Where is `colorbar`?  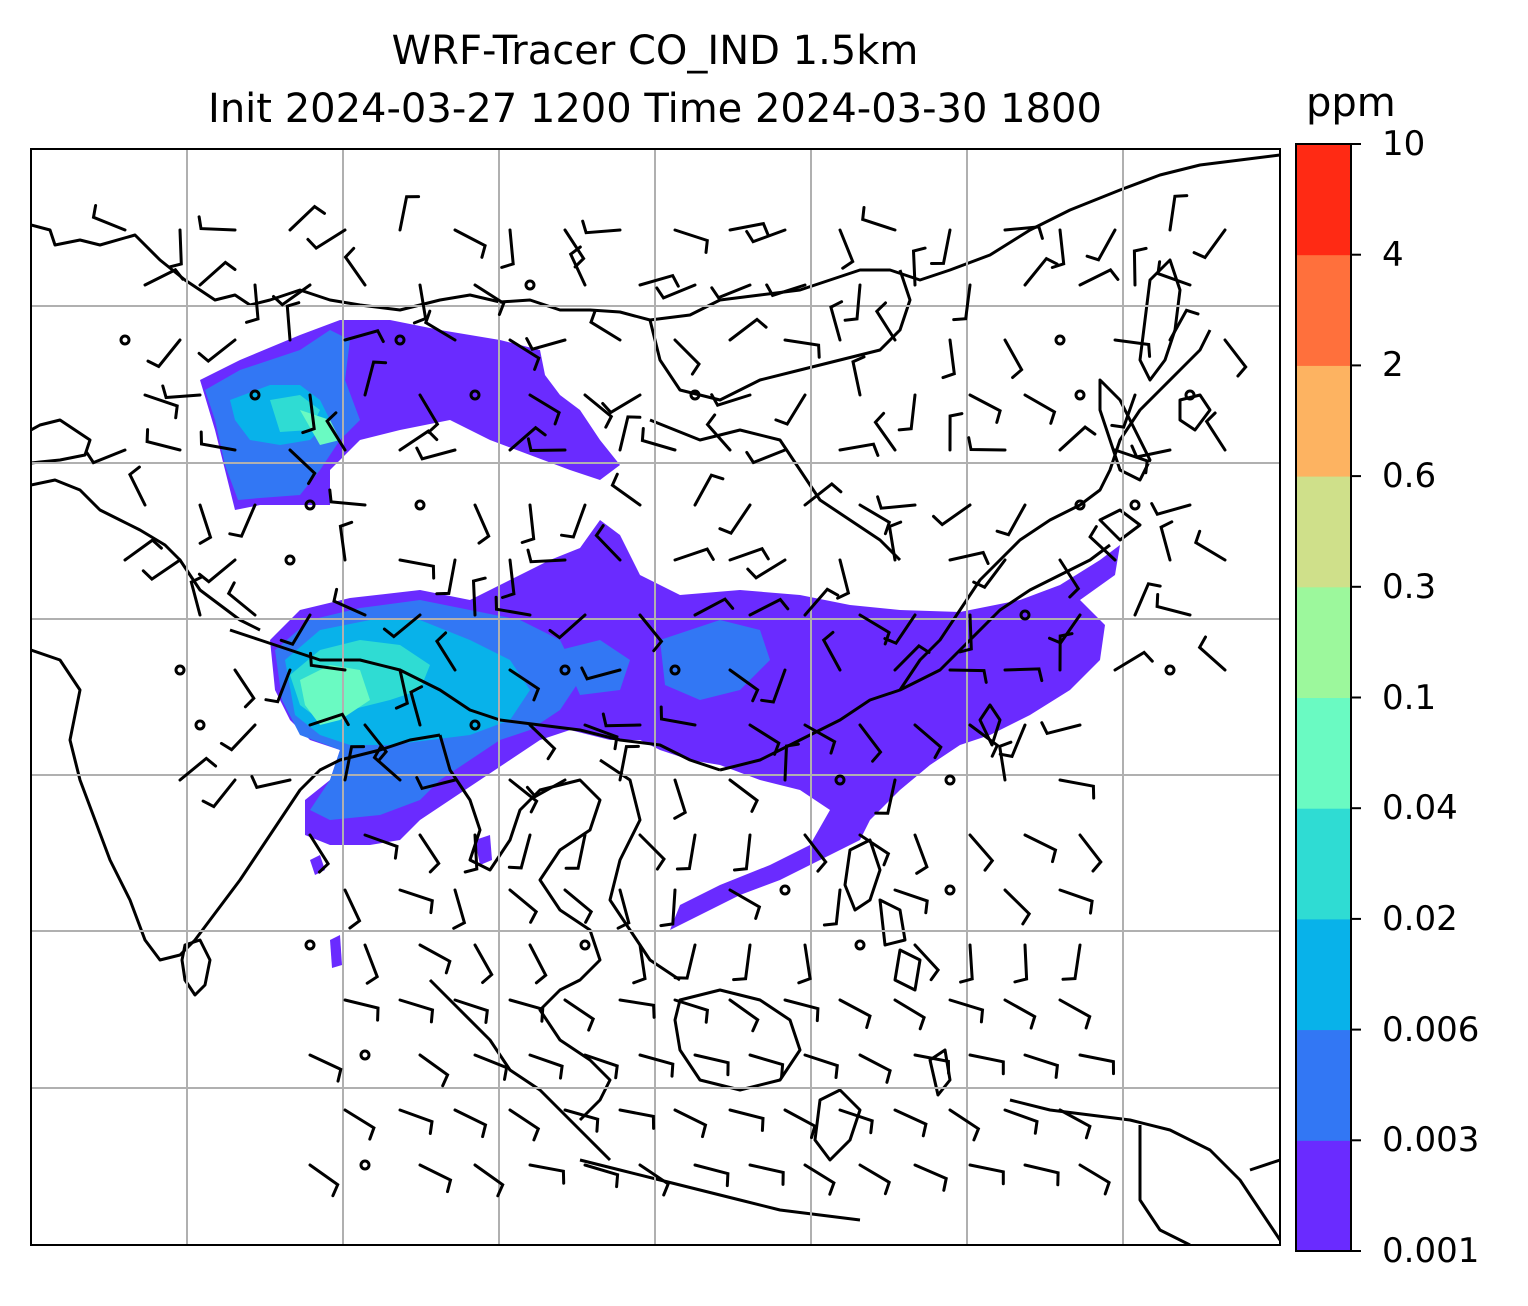
colorbar is located at coordinates (1328, 697).